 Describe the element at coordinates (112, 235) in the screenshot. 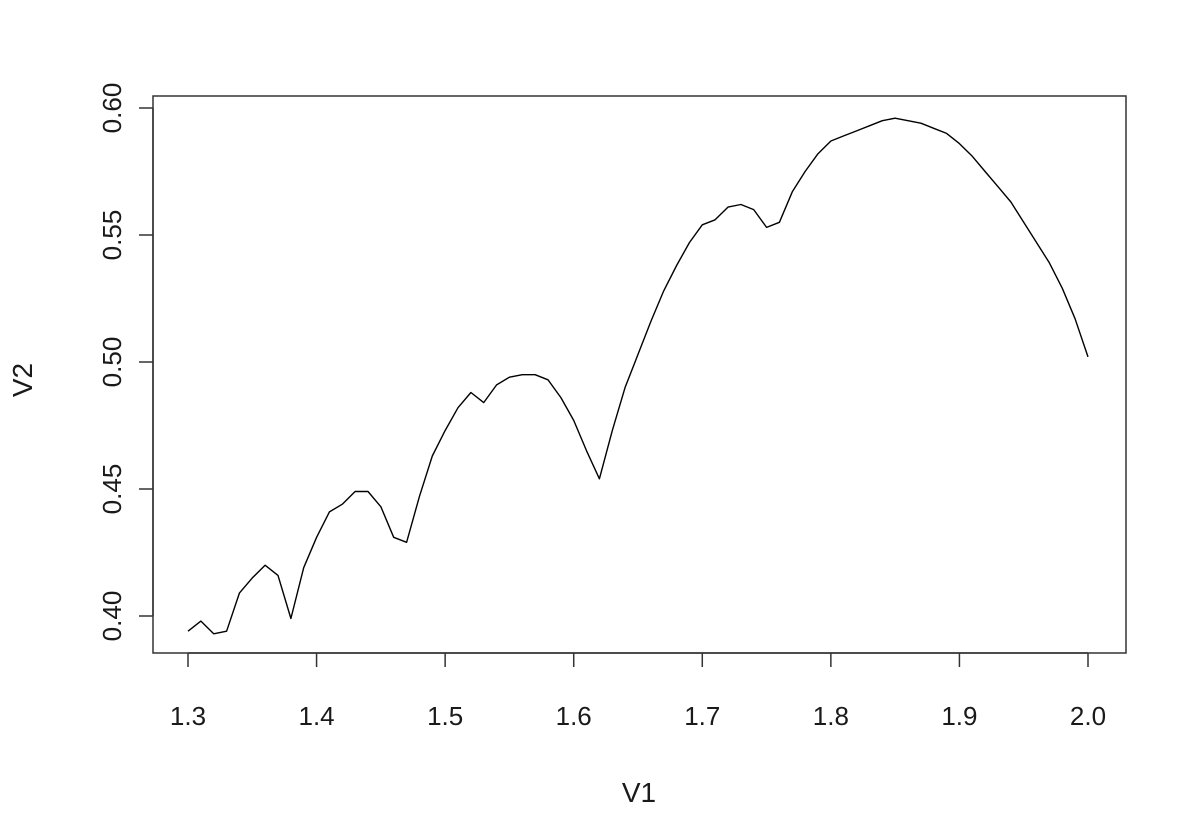

I see `y-tick-label: 0.55` at that location.